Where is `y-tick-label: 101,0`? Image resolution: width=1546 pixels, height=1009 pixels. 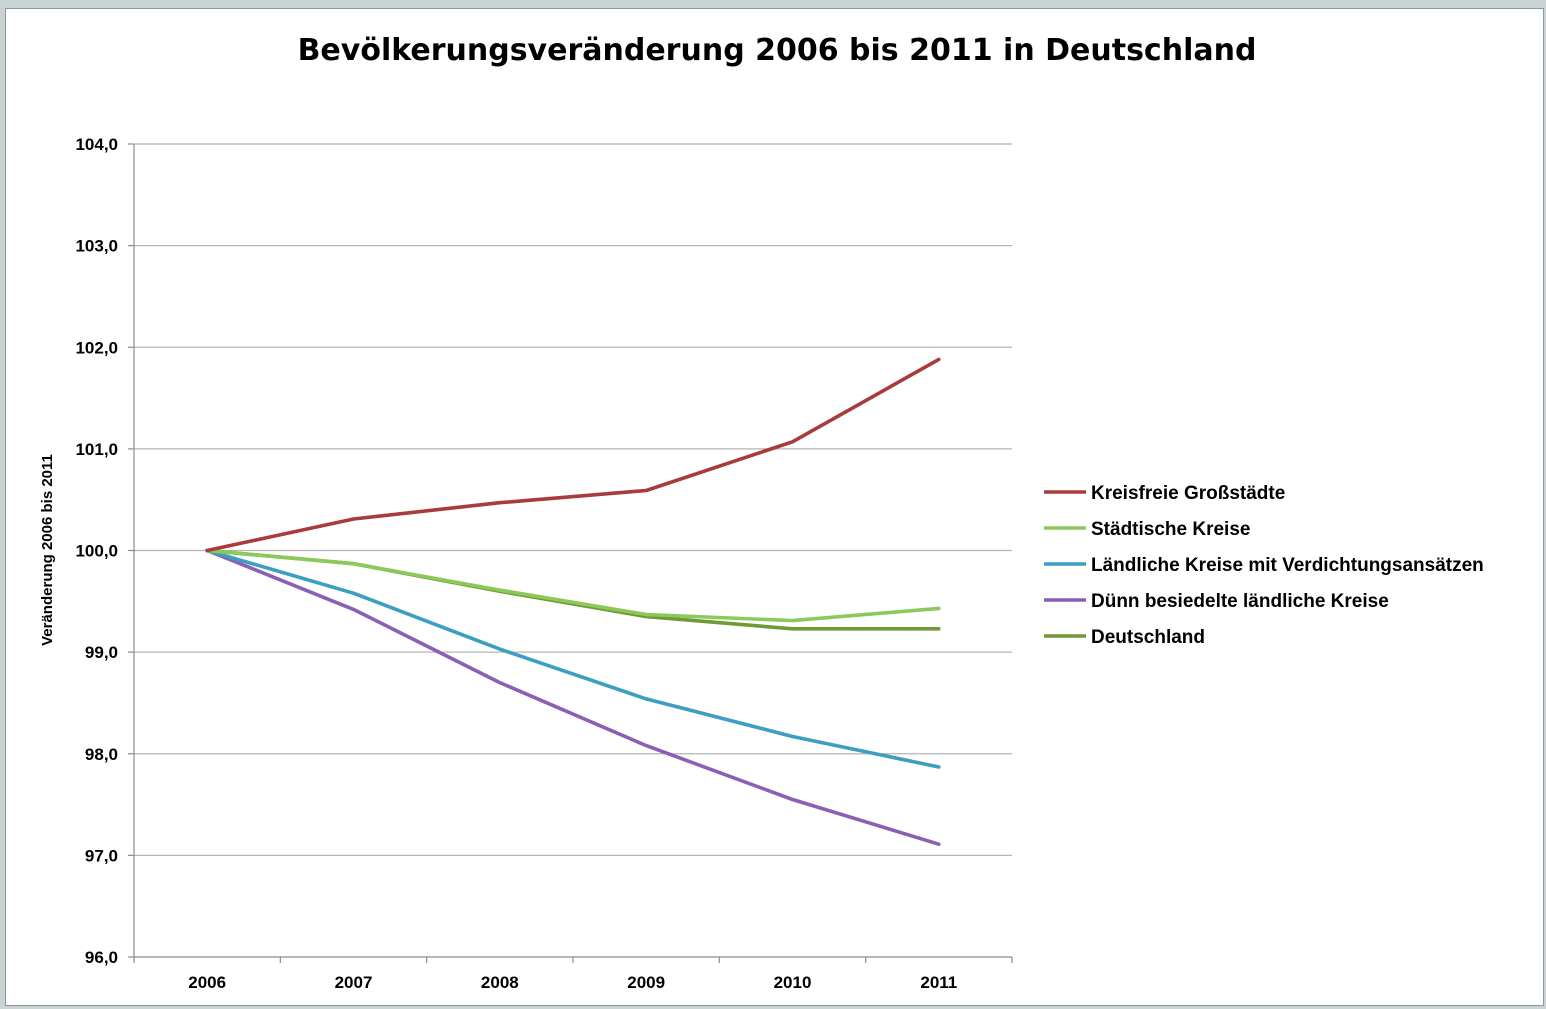 y-tick-label: 101,0 is located at coordinates (96, 449).